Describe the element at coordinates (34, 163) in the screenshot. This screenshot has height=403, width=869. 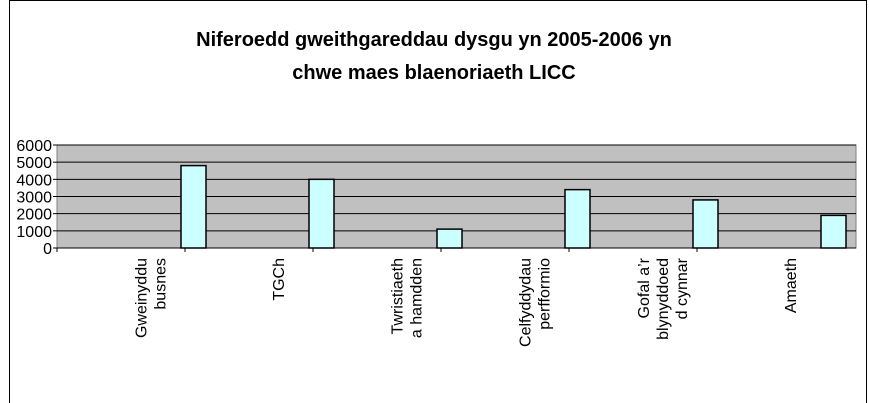
I see `y-tick-label: 5000` at that location.